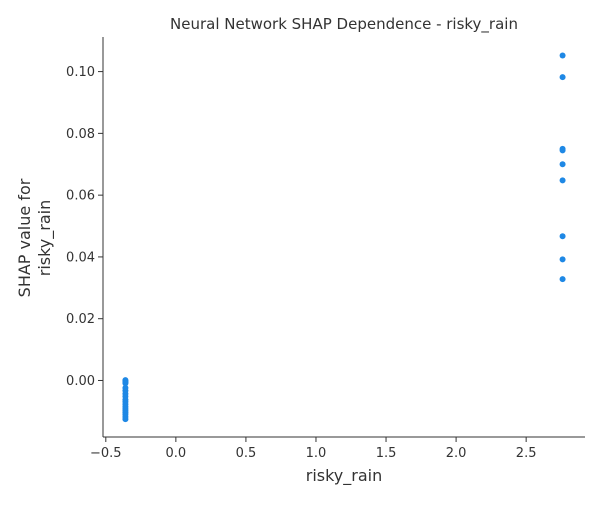 The image size is (600, 505). Describe the element at coordinates (80, 257) in the screenshot. I see `y-tick-label: 0.04` at that location.